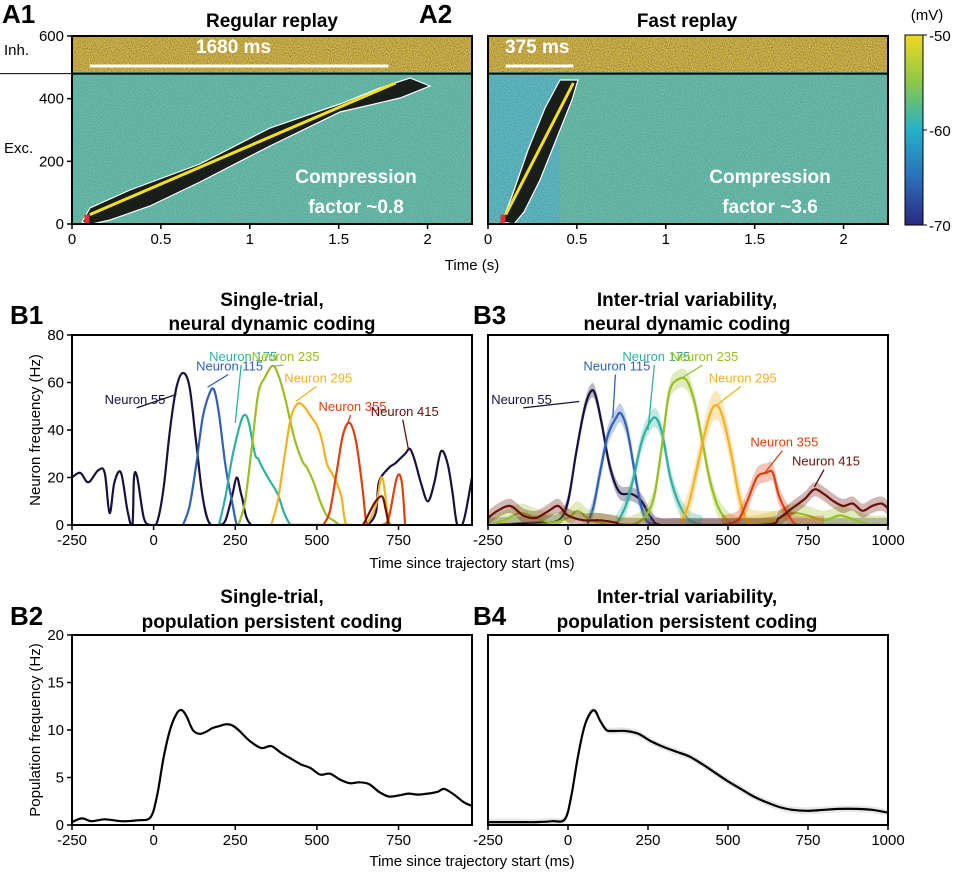 This screenshot has height=875, width=957. Describe the element at coordinates (55, 478) in the screenshot. I see `ytick-label-b1-1: 20` at that location.